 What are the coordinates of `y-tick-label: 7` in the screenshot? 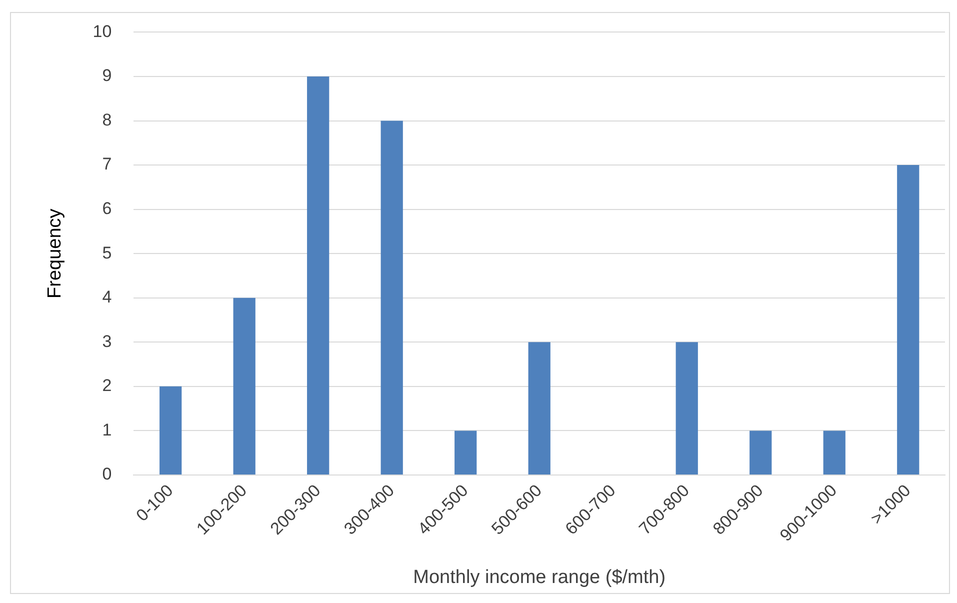 It's located at (107, 164).